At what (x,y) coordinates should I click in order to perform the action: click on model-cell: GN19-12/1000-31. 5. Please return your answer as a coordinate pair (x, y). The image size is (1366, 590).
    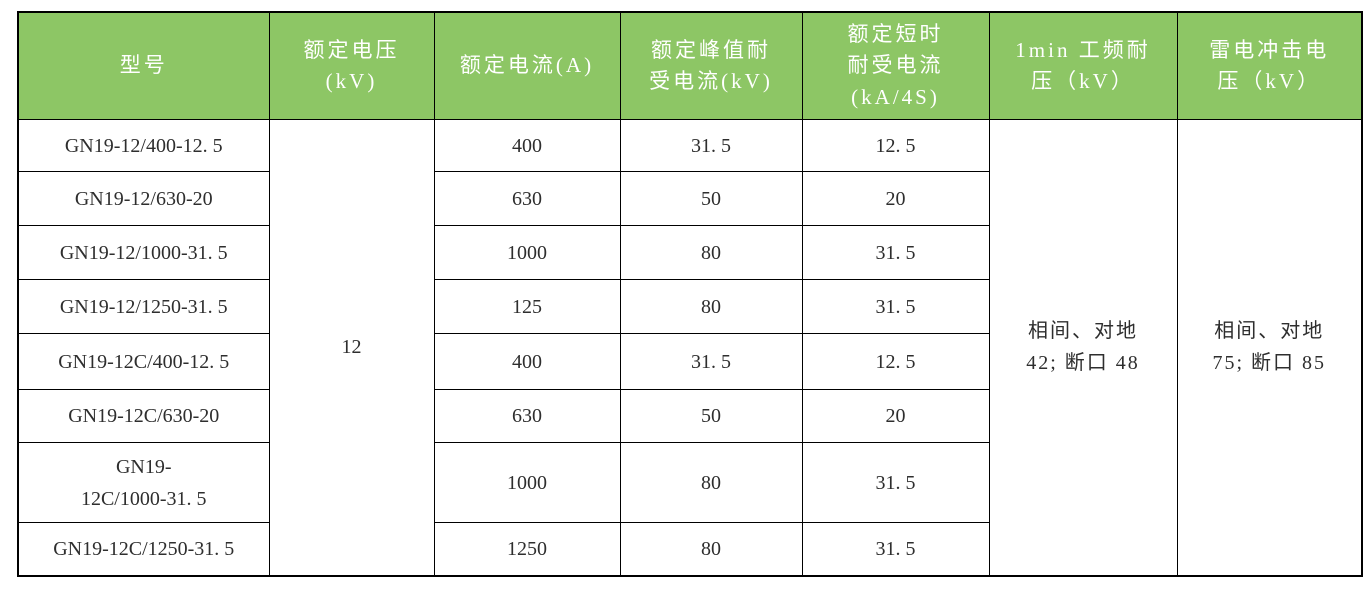
    Looking at the image, I should click on (143, 252).